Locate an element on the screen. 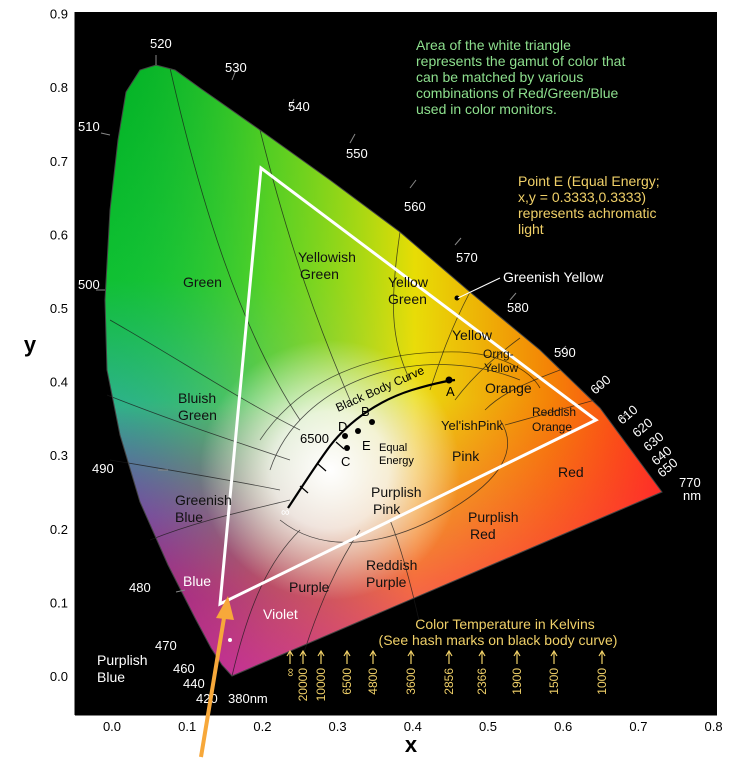 This screenshot has height=764, width=737. region-yellowish-green-2: Green is located at coordinates (319, 274).